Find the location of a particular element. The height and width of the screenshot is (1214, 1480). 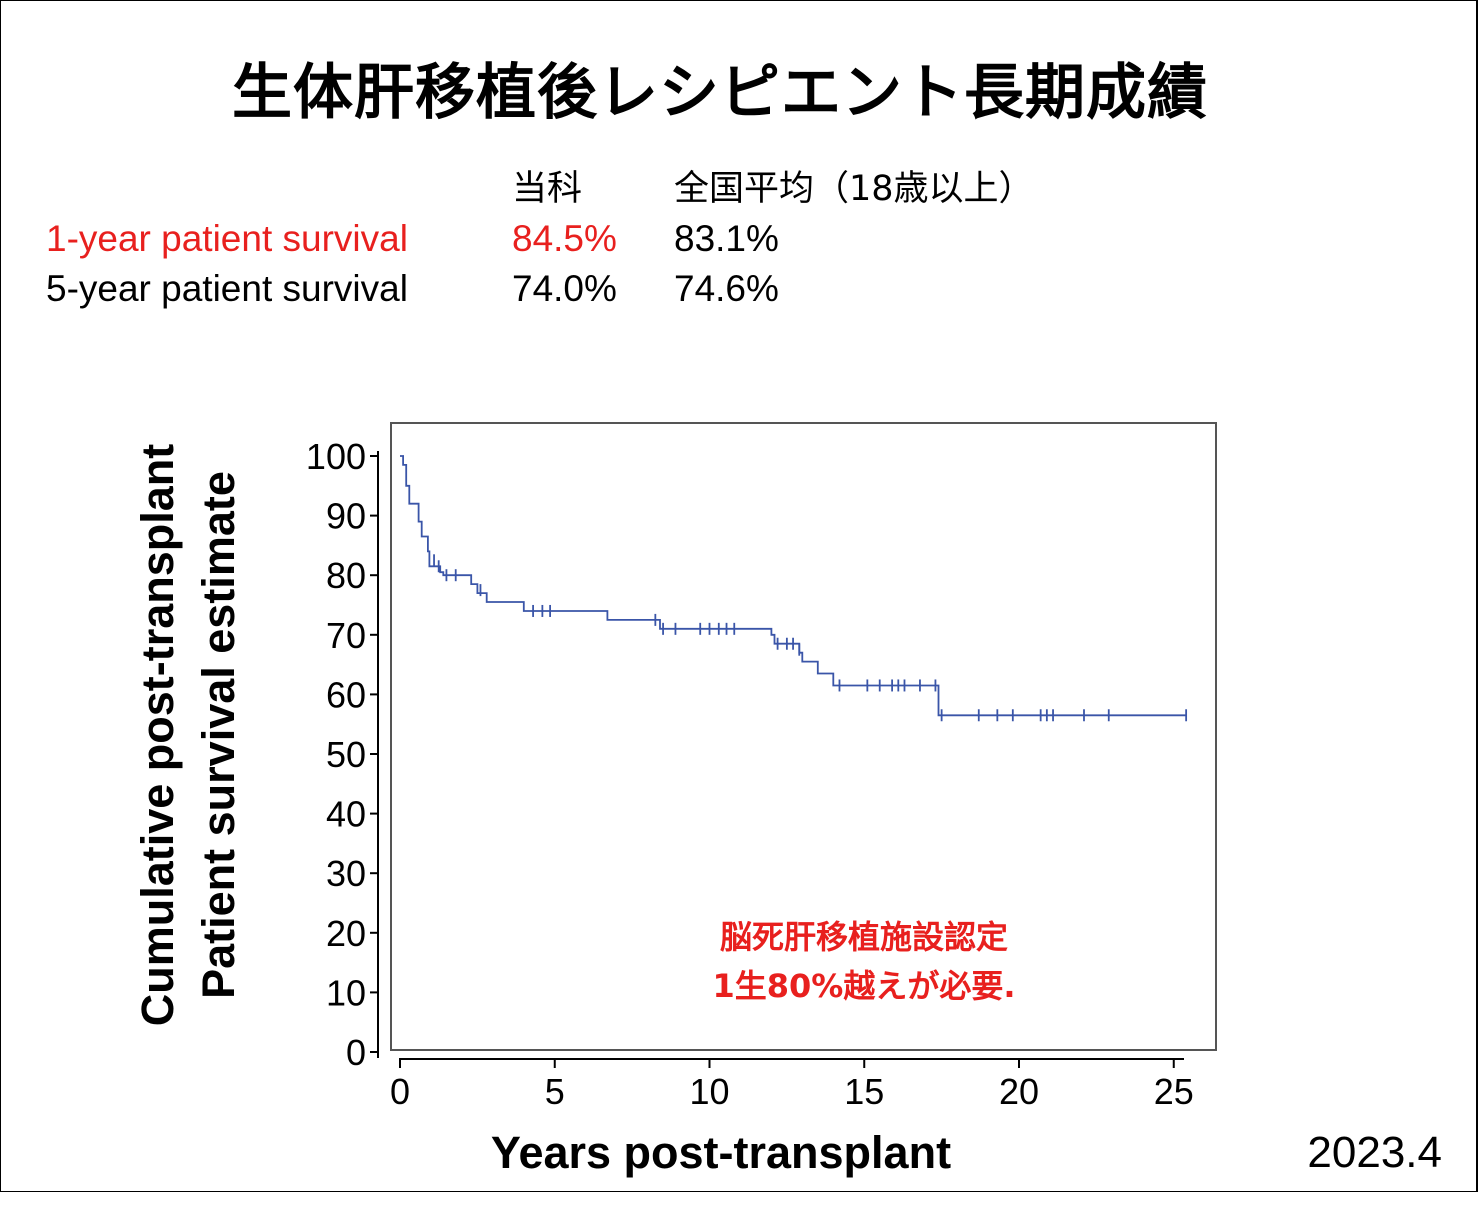

slide-title: 生体肝移植後レシピエント長期成績 is located at coordinates (720, 93).